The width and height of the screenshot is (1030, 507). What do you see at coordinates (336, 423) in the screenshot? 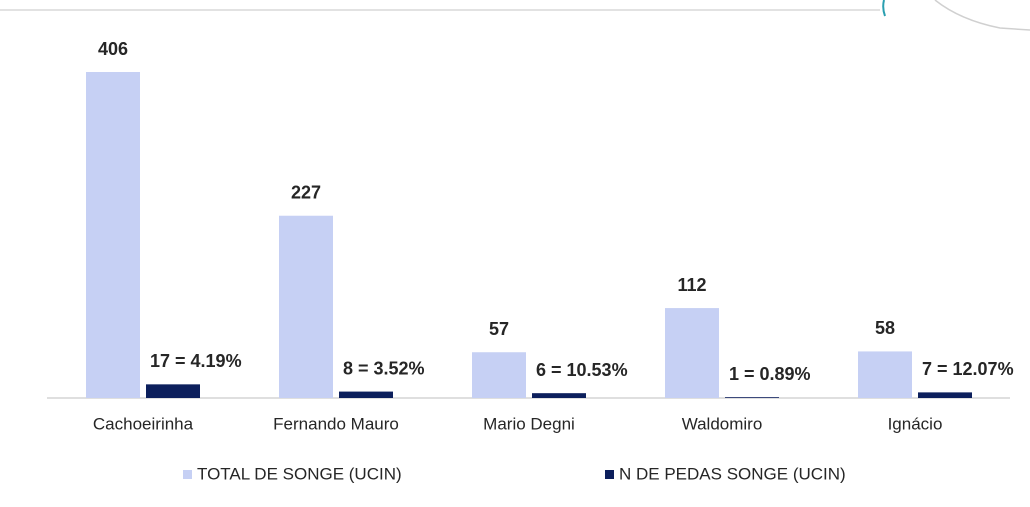
I see `x-tick-label: Fernando Mauro` at bounding box center [336, 423].